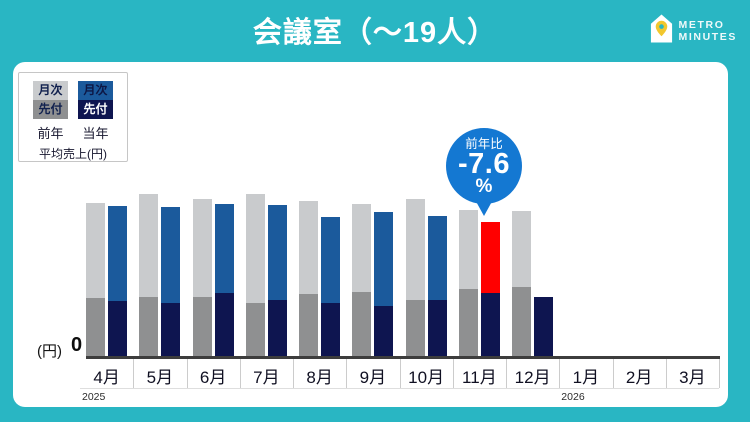 This screenshot has height=422, width=750. I want to click on yoy-callout-unit: %, so click(484, 186).